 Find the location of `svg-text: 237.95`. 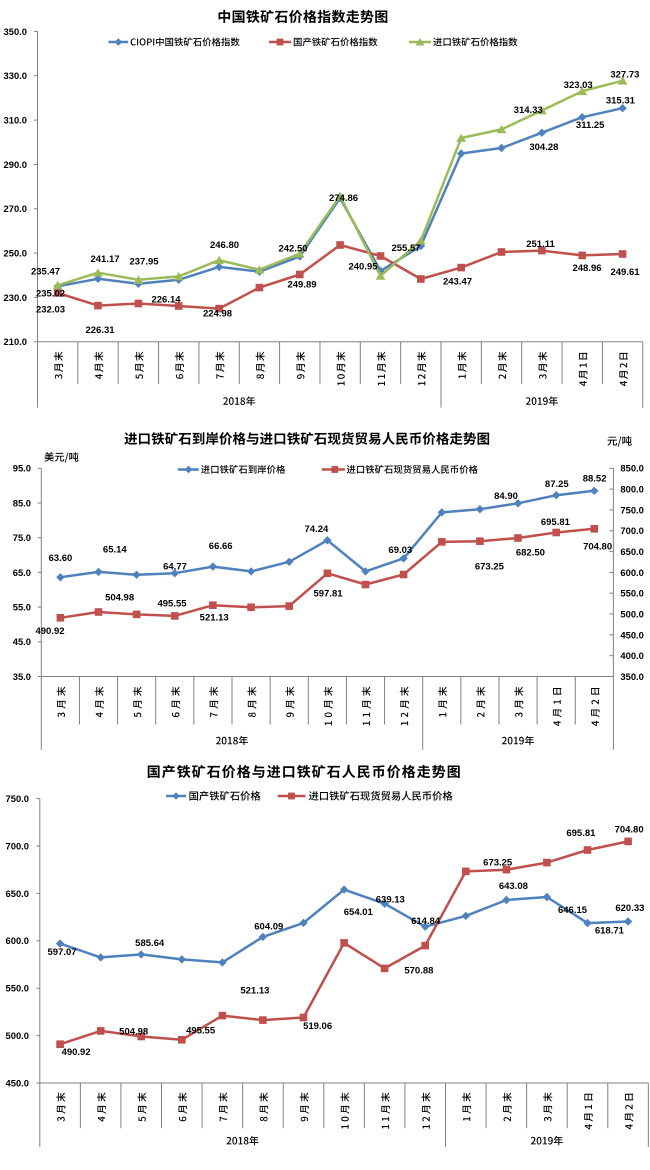

svg-text: 237.95 is located at coordinates (144, 261).